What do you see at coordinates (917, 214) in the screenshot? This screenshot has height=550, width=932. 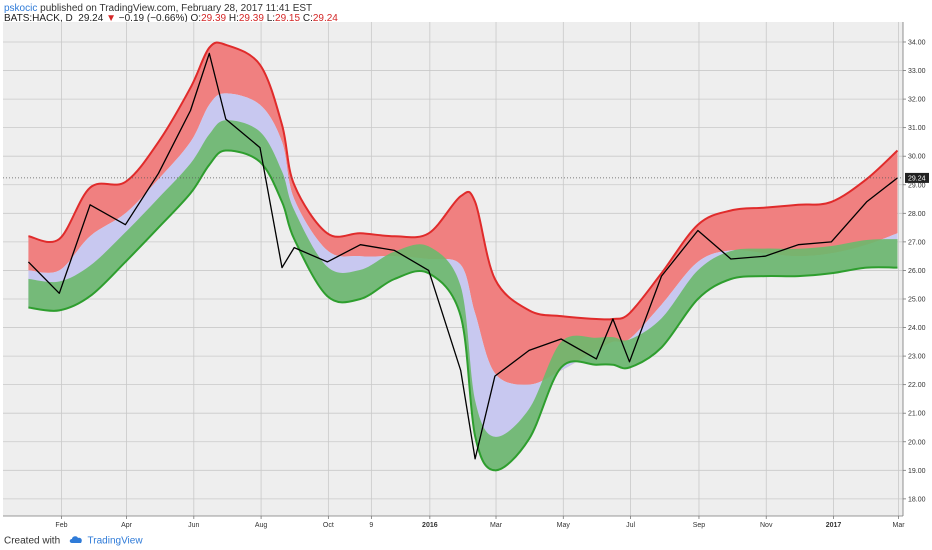 I see `y-tick-label: 28.00` at bounding box center [917, 214].